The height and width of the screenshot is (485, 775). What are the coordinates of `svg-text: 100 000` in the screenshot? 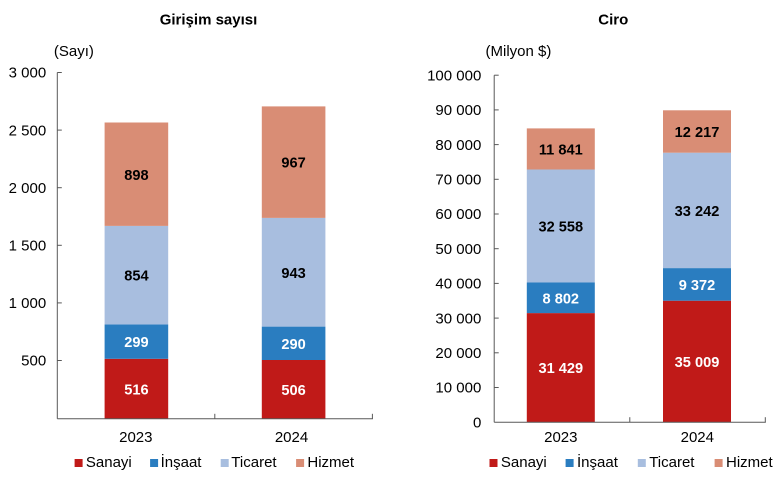 It's located at (454, 75).